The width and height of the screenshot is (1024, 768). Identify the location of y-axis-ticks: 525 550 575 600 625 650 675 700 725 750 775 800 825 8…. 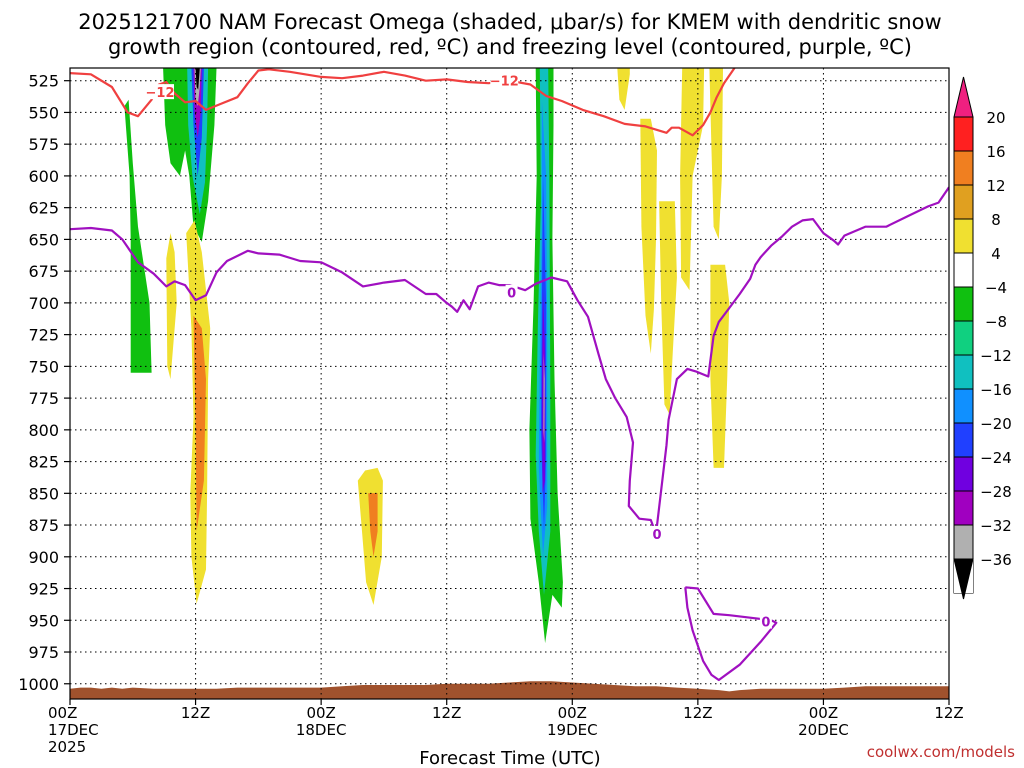
(44, 383).